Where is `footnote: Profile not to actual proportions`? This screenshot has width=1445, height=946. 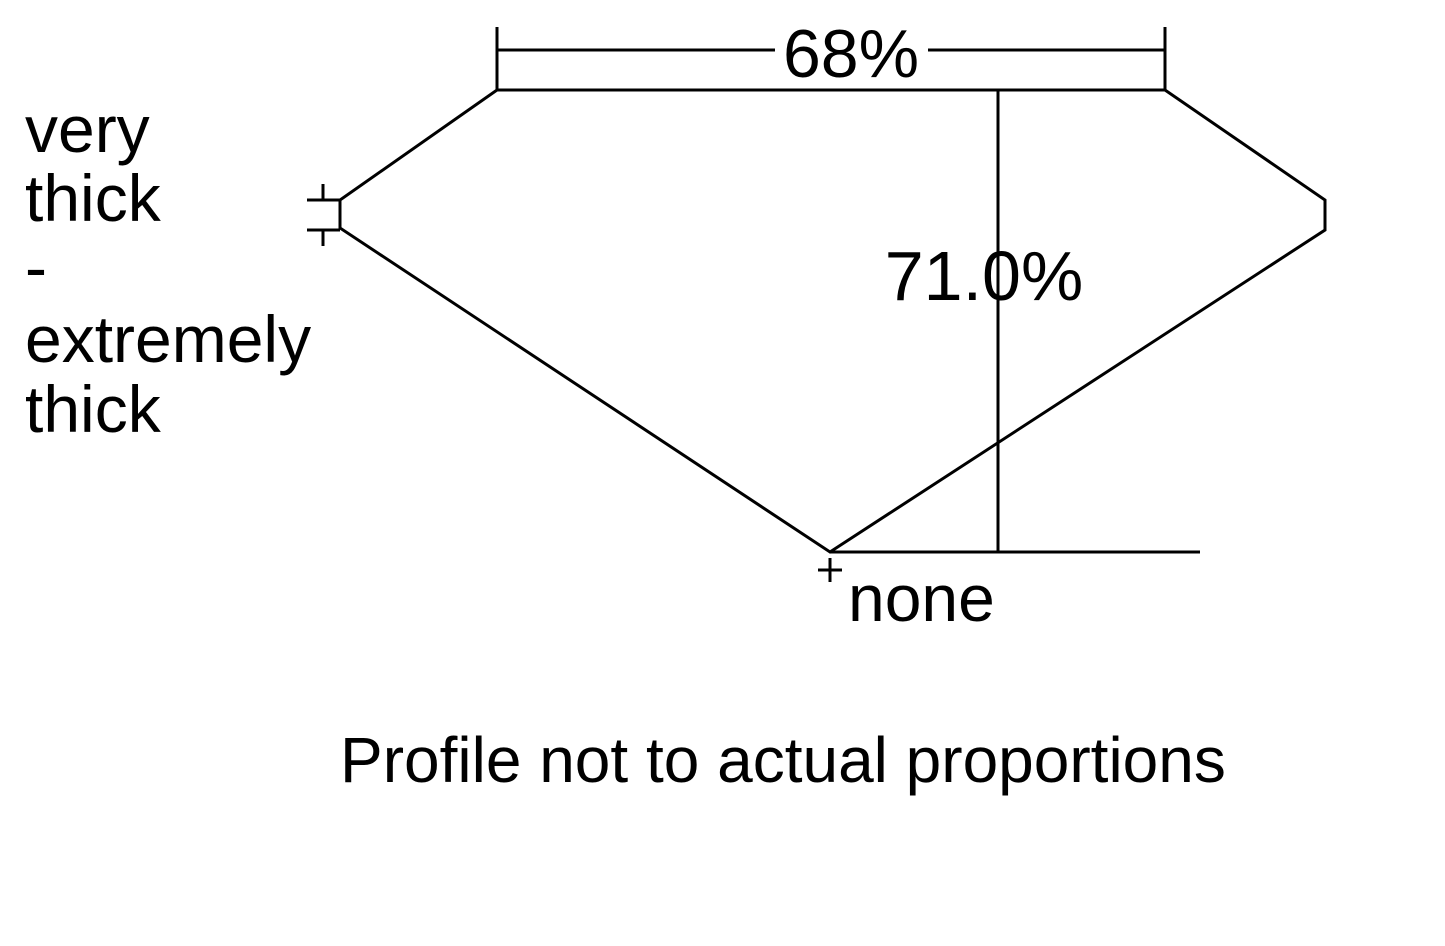
footnote: Profile not to actual proportions is located at coordinates (783, 760).